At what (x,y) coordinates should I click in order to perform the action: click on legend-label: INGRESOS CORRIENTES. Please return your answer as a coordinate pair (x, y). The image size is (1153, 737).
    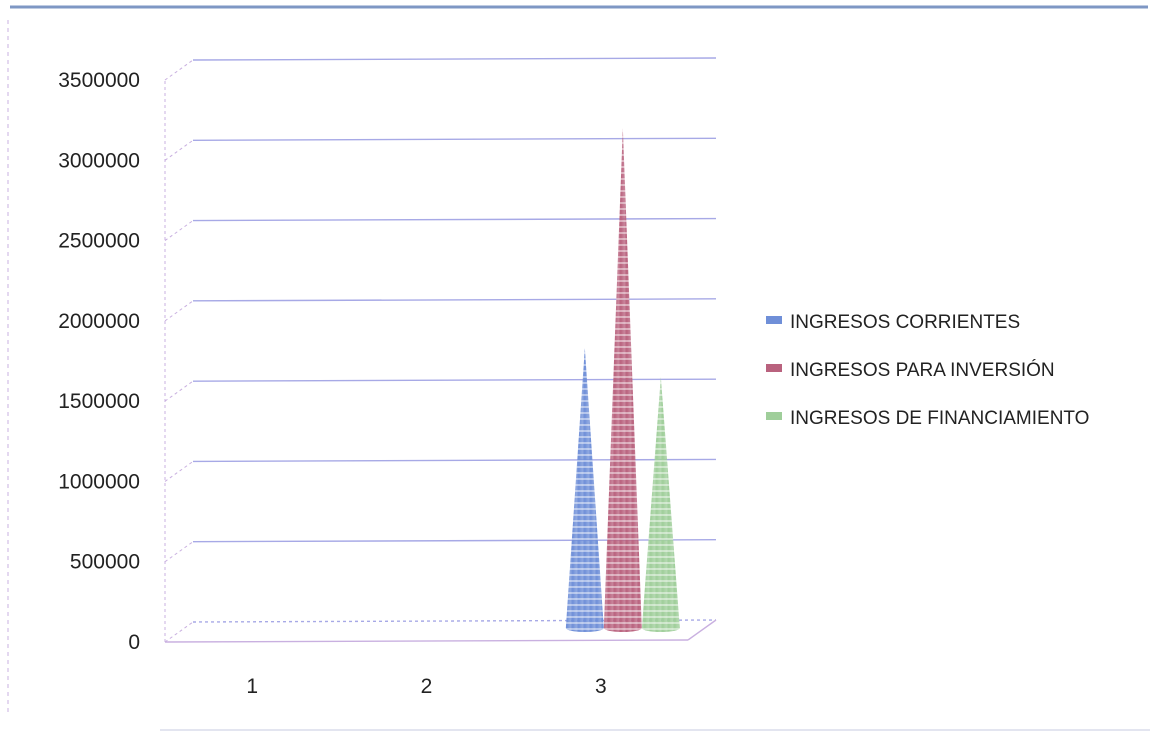
    Looking at the image, I should click on (905, 322).